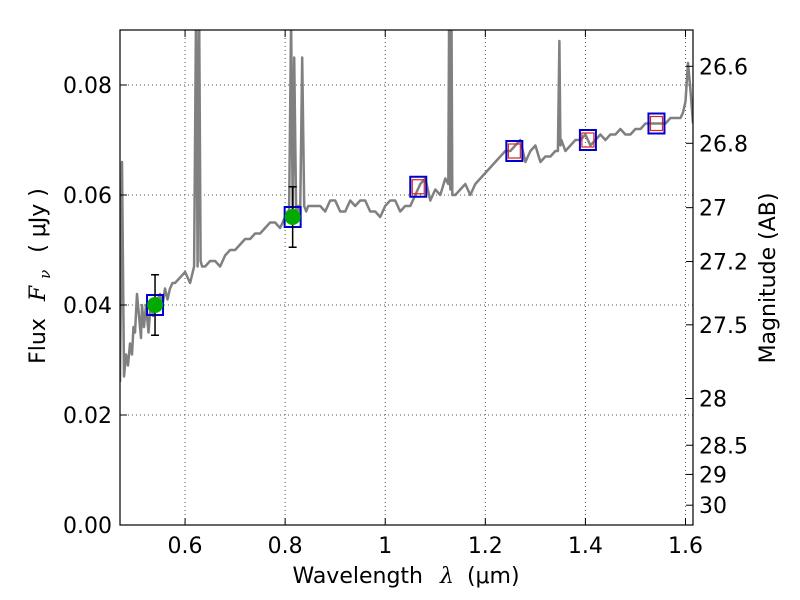 The height and width of the screenshot is (600, 800). Describe the element at coordinates (723, 263) in the screenshot. I see `right-tick-label: 27.2` at that location.